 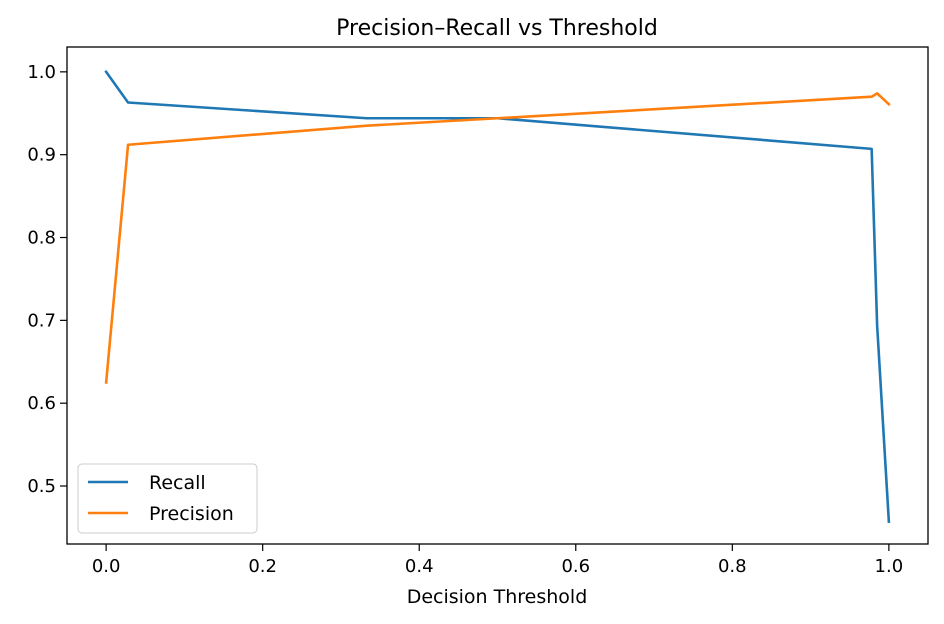 What do you see at coordinates (167, 498) in the screenshot?
I see `legend: Recall Precision` at bounding box center [167, 498].